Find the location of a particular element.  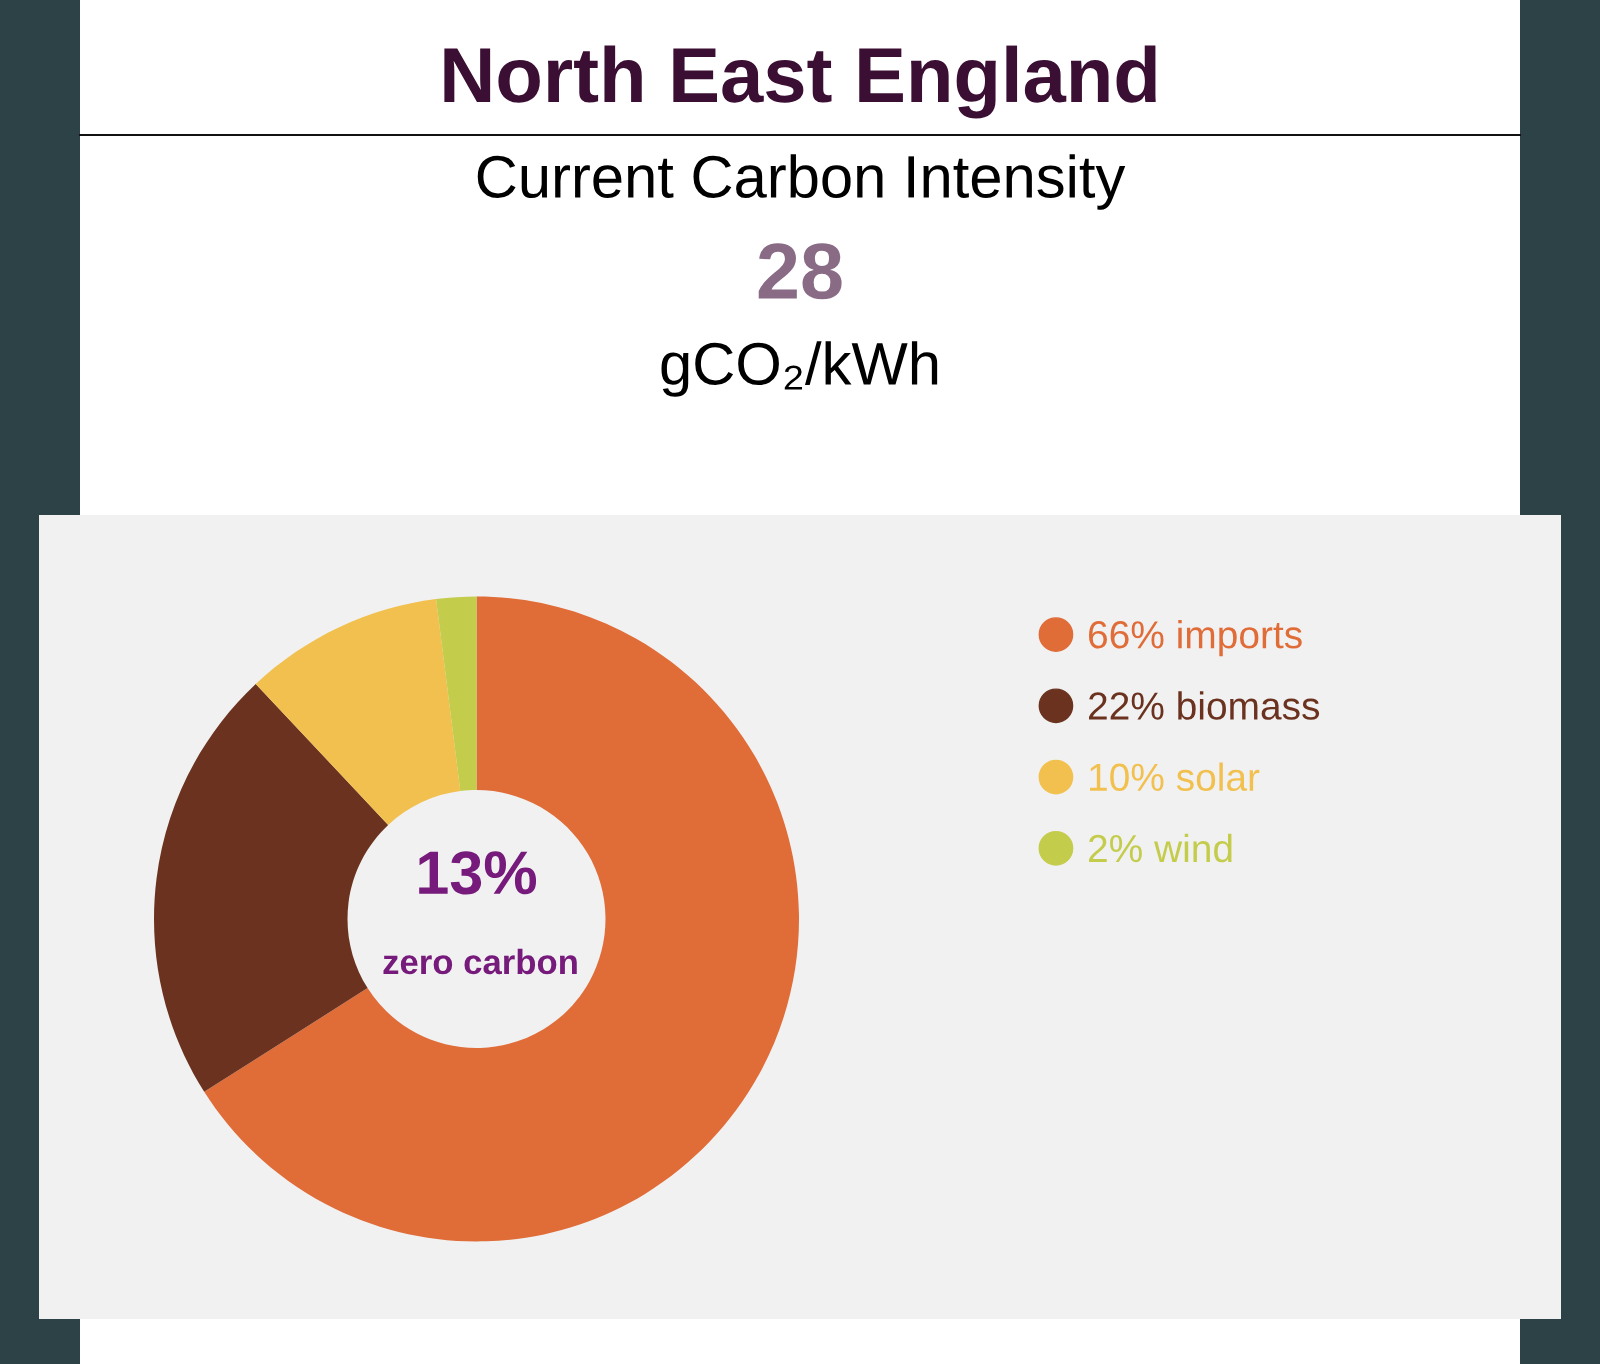

chart-title: North East England is located at coordinates (800, 82).